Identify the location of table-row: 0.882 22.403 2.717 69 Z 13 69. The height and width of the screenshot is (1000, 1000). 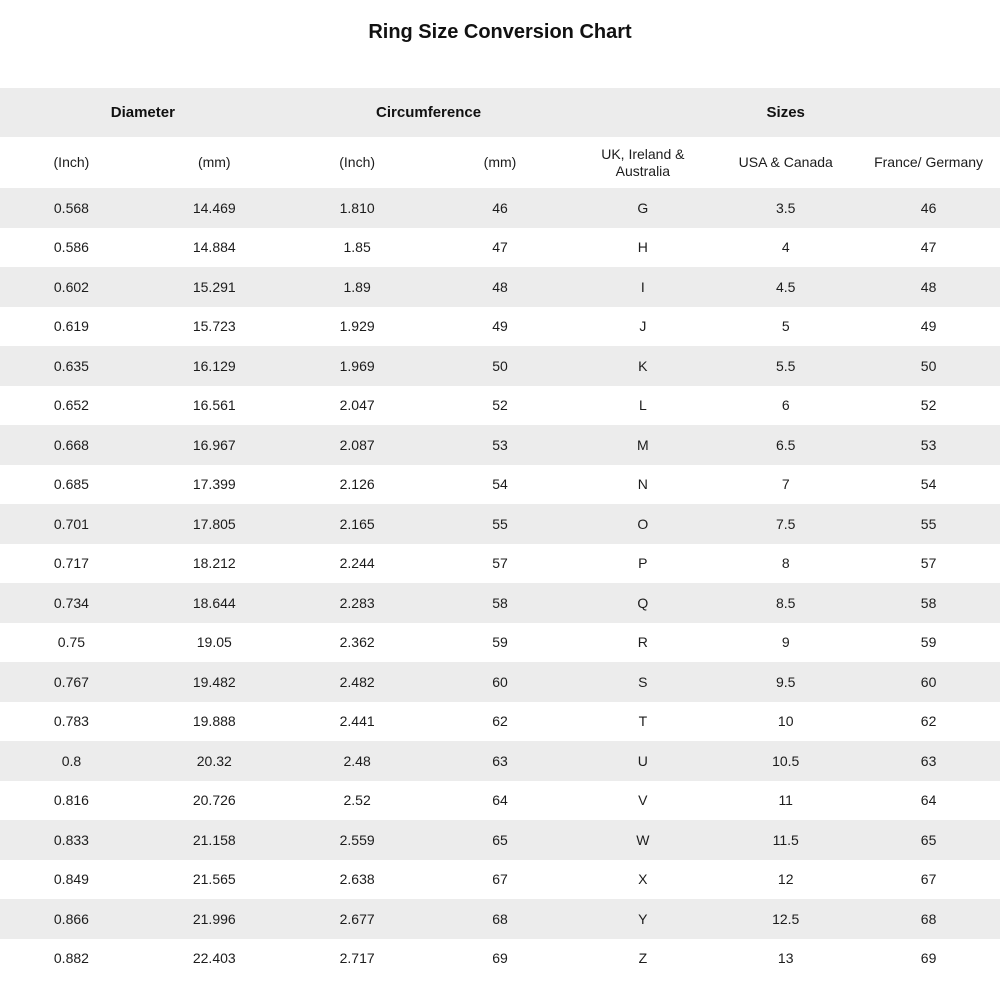
(500, 958).